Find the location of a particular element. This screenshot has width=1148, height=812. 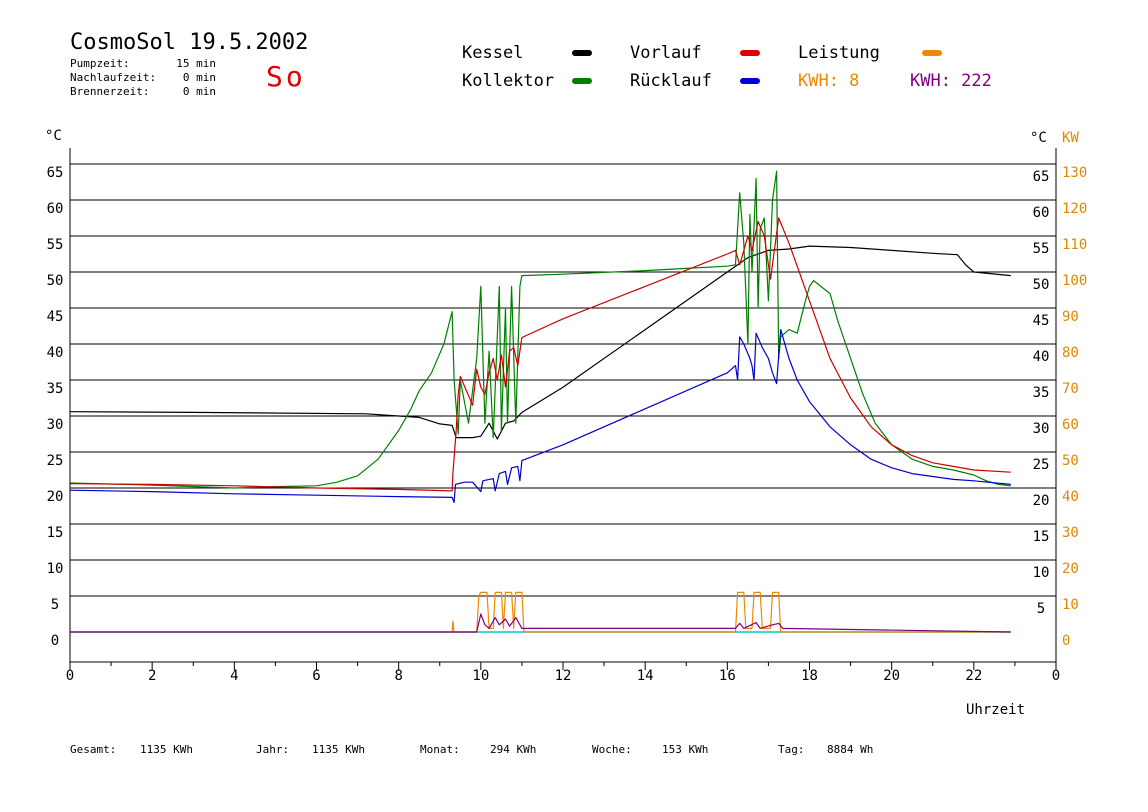

footer-month-value: 294 KWh is located at coordinates (513, 749).